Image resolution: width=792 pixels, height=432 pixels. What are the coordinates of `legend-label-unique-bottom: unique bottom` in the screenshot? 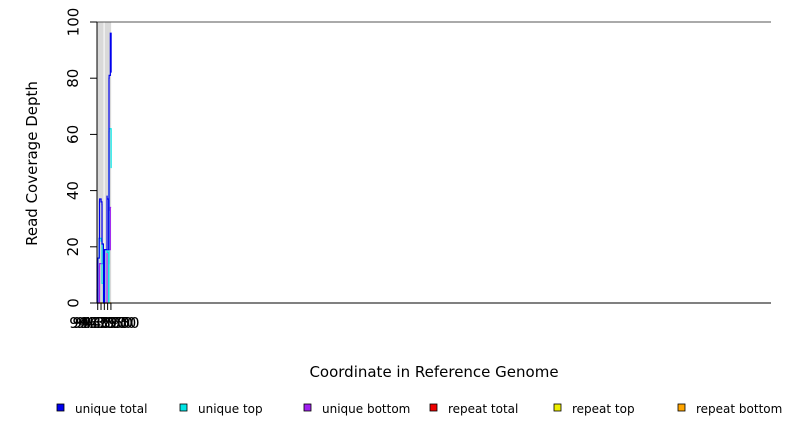 It's located at (366, 409).